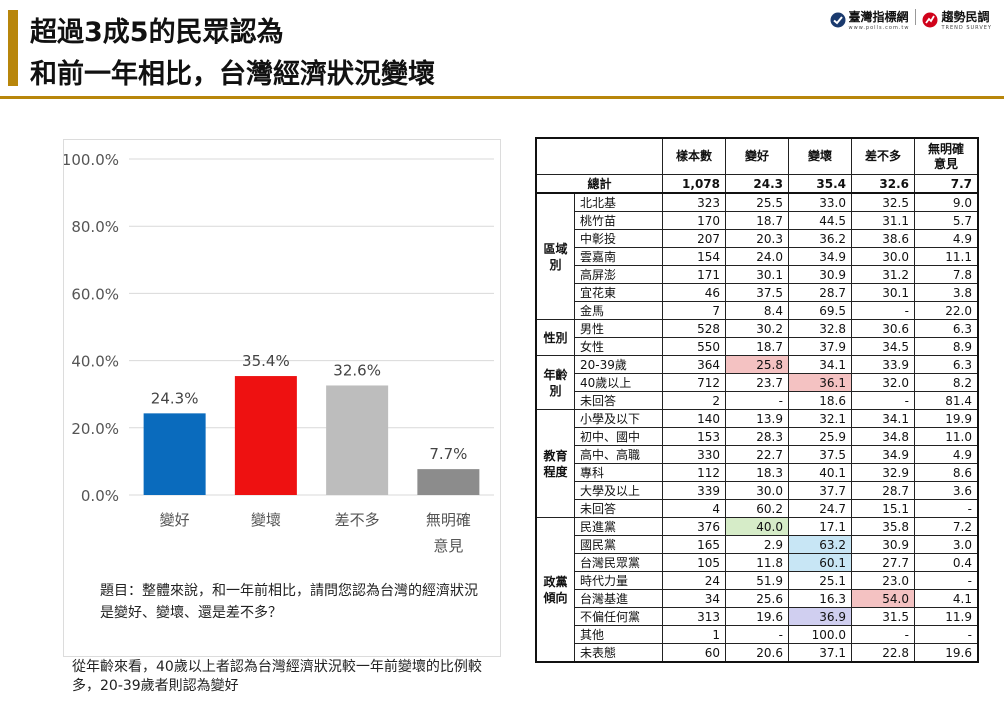  What do you see at coordinates (555, 337) in the screenshot?
I see `group-label: 性別` at bounding box center [555, 337].